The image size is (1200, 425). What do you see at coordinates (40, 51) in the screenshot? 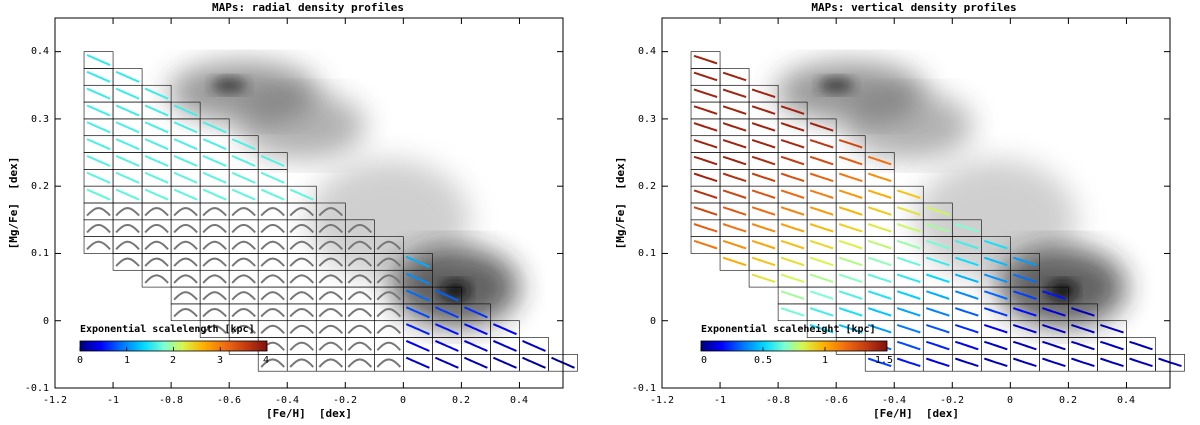
I see `y-tick-label: 0.4` at bounding box center [40, 51].